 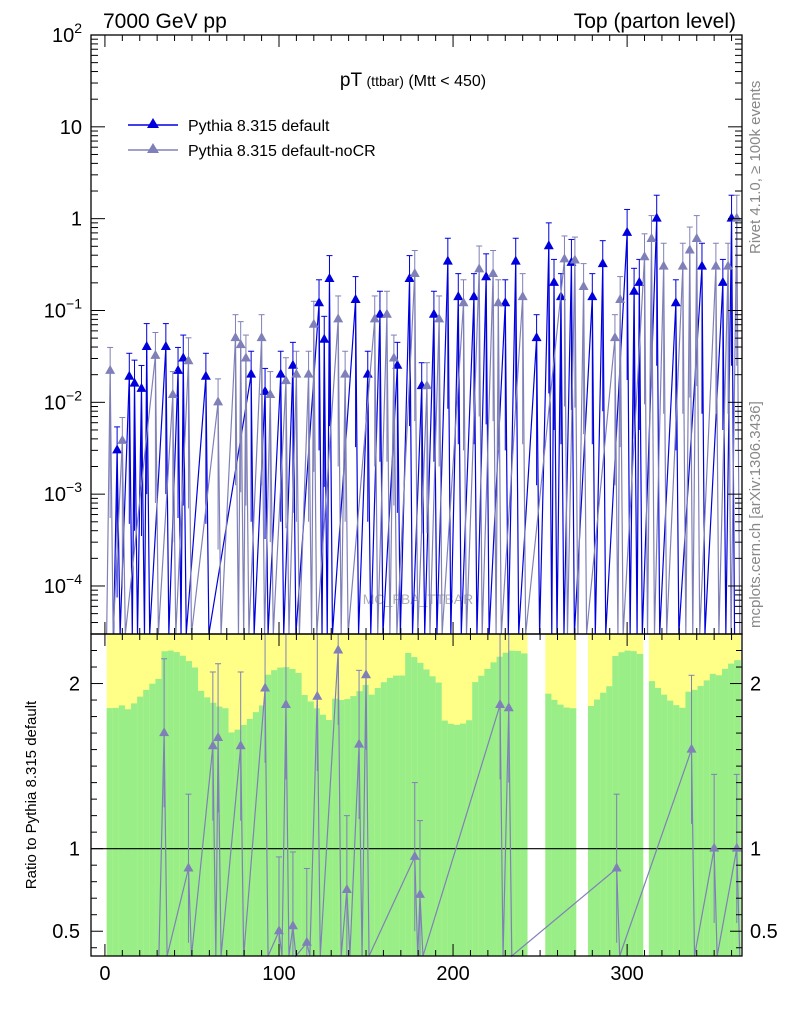 What do you see at coordinates (153, 123) in the screenshot?
I see `legend-marker-default` at bounding box center [153, 123].